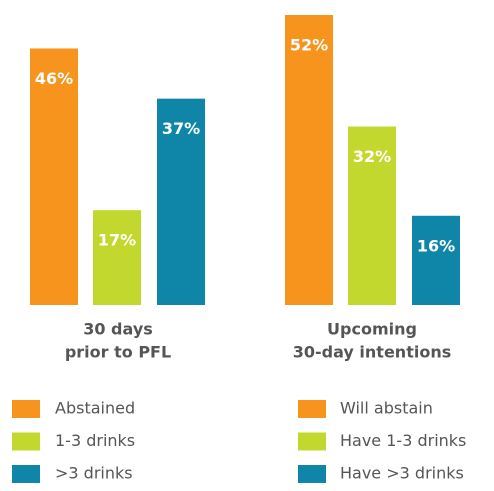  What do you see at coordinates (181, 128) in the screenshot?
I see `value-label: 37%` at bounding box center [181, 128].